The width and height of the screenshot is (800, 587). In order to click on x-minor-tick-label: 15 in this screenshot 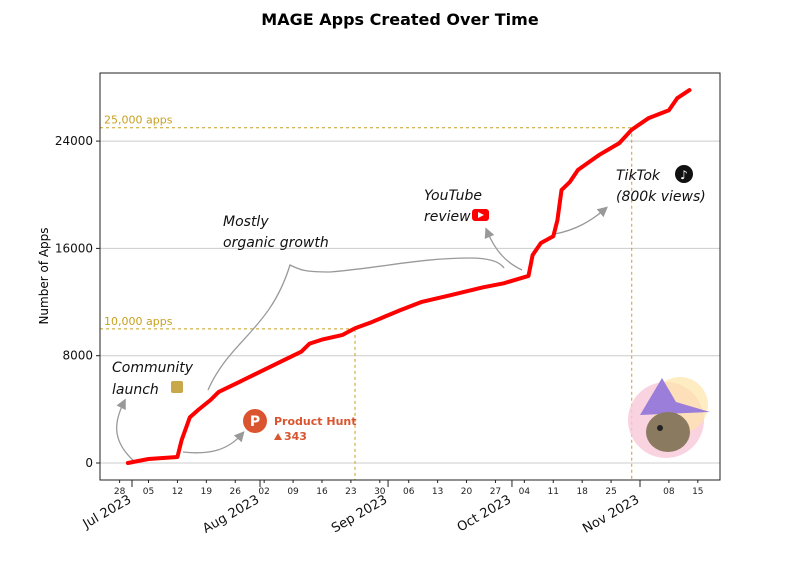, I will do `click(697, 492)`.